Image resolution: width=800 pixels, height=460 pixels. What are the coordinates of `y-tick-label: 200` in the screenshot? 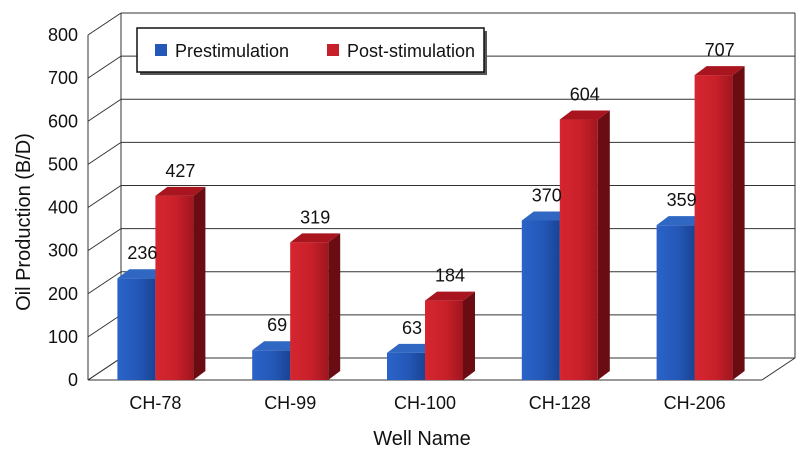 It's located at (63, 294).